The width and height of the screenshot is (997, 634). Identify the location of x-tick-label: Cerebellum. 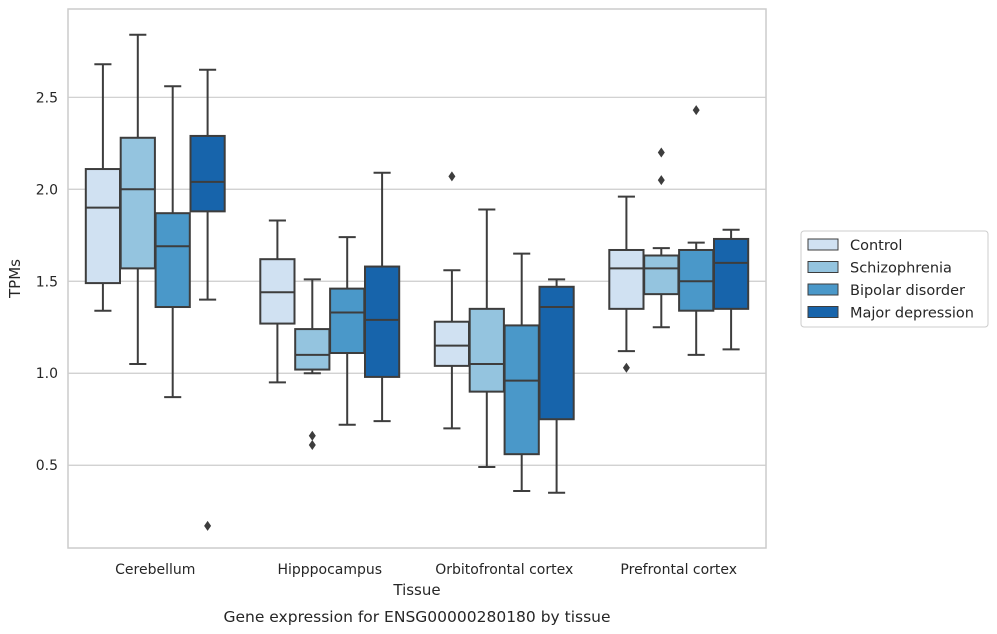
(155, 570).